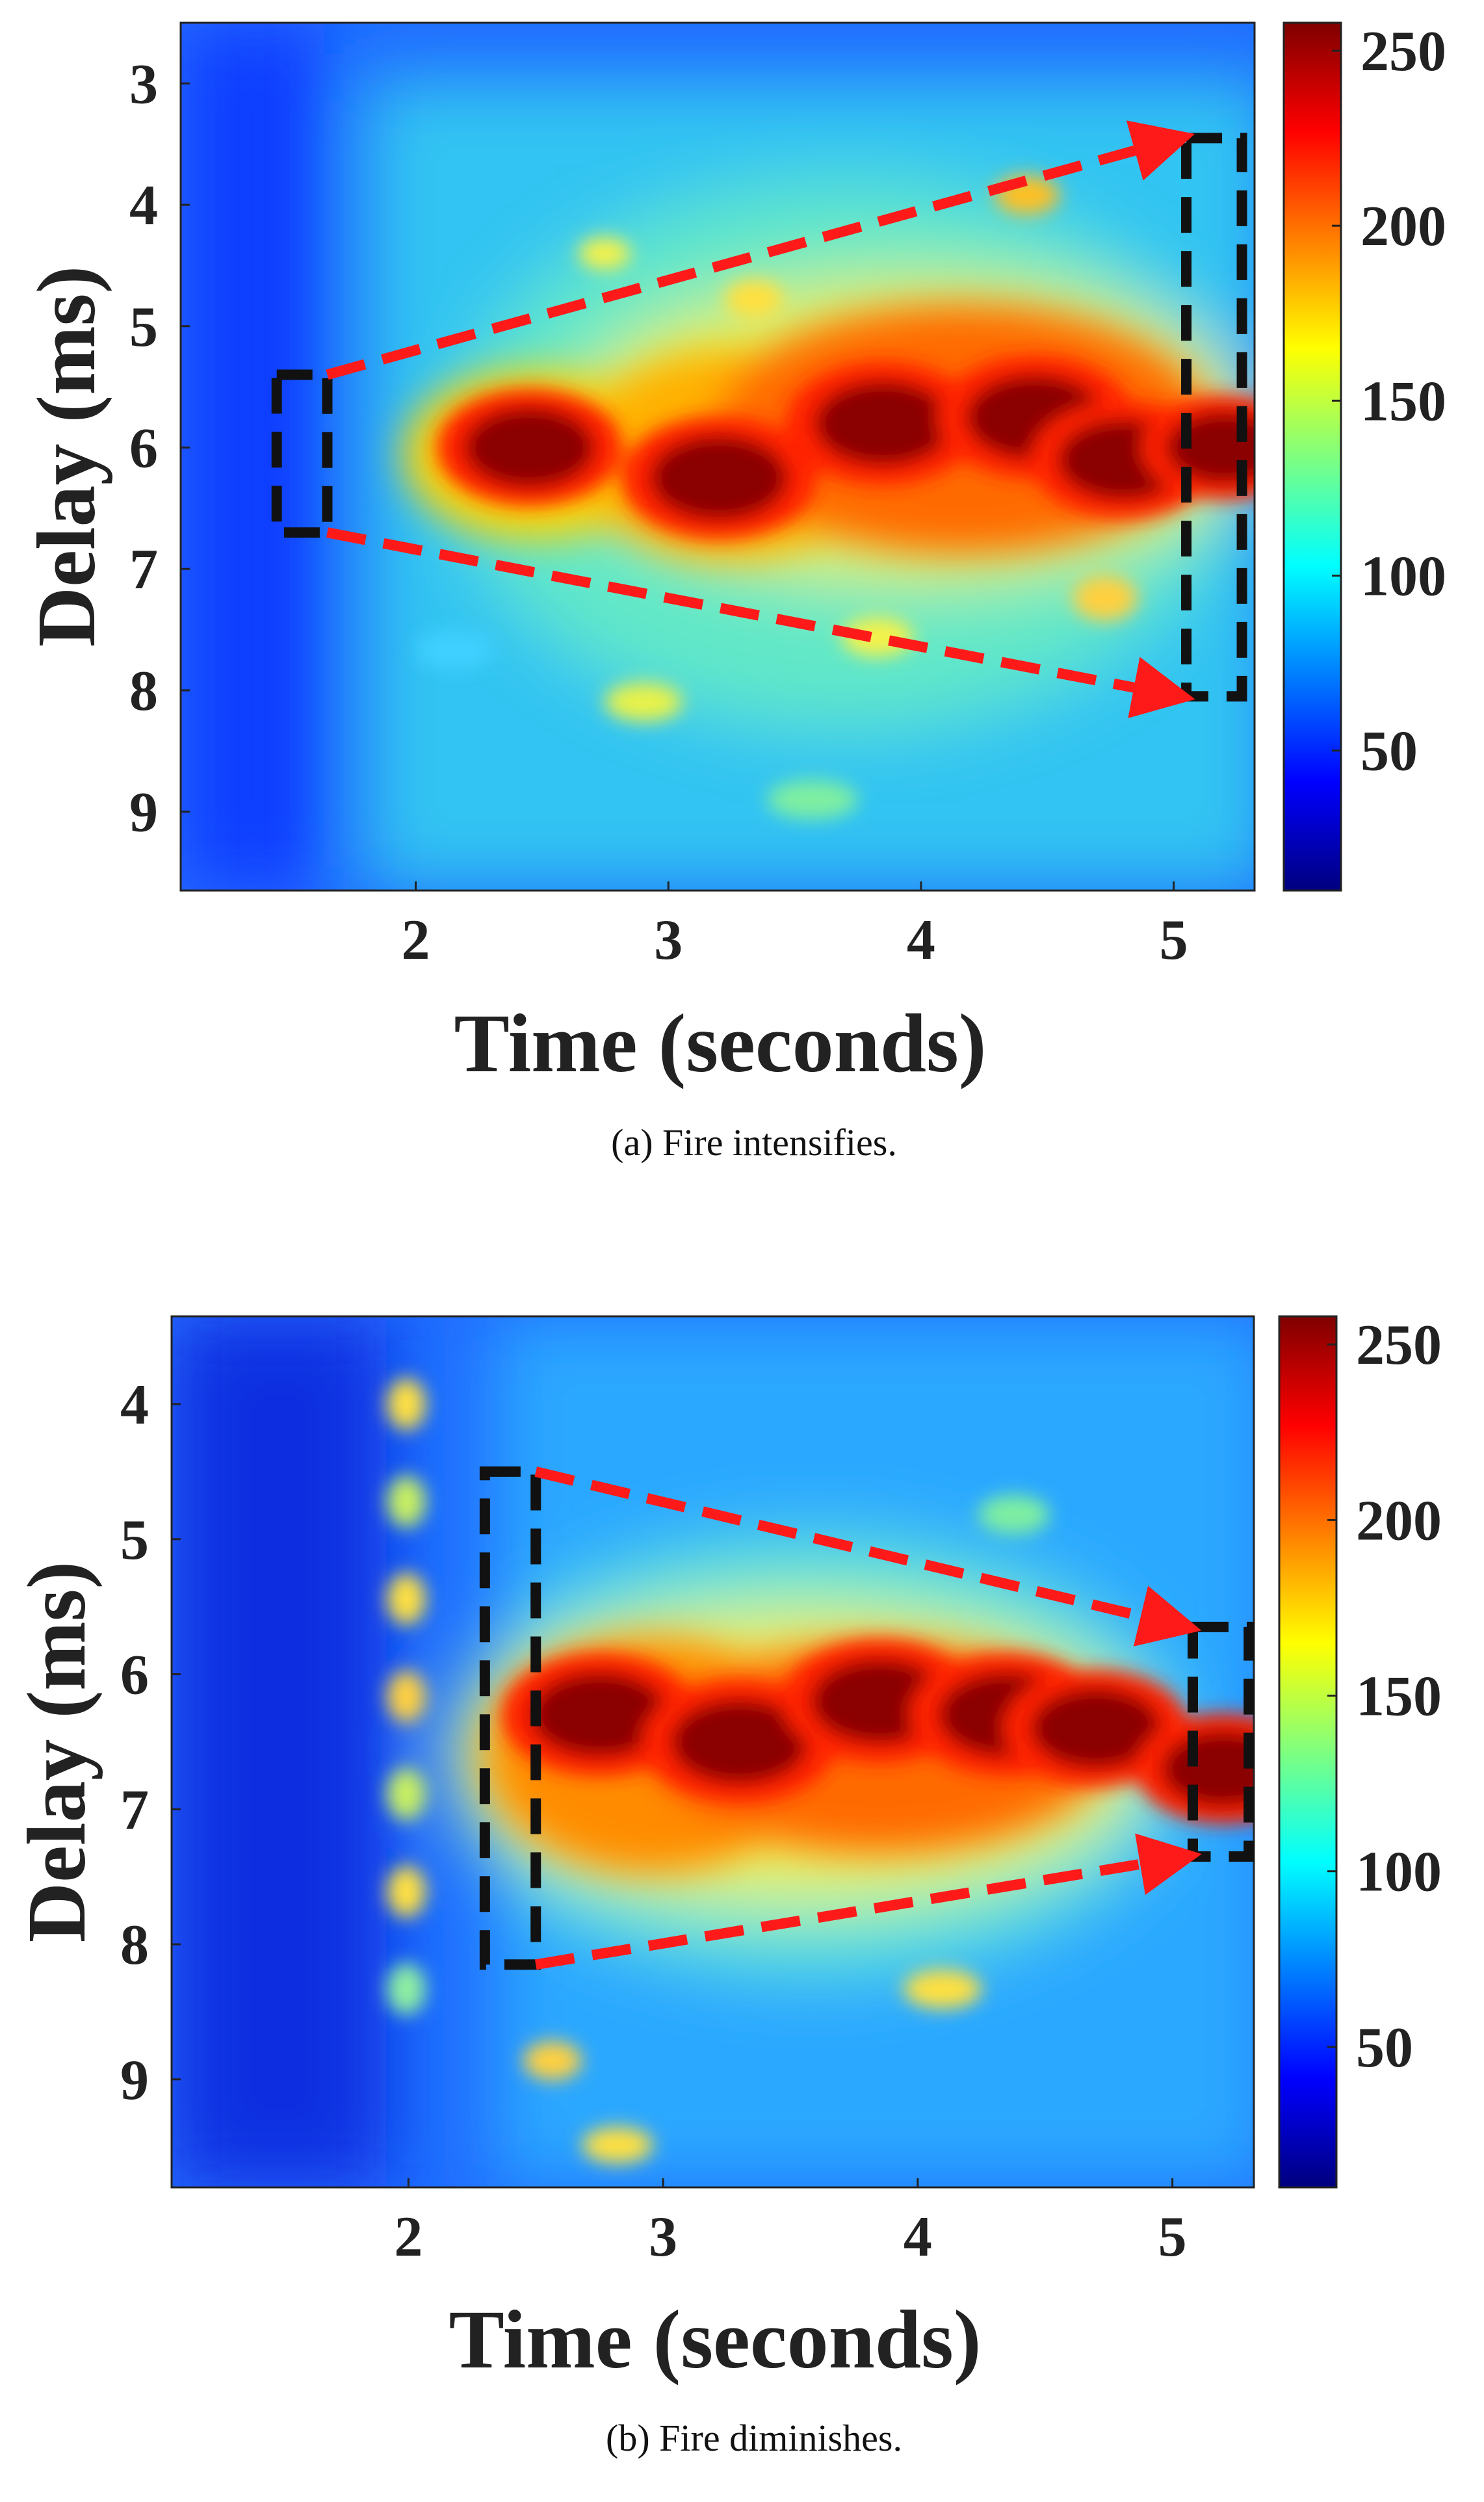 The height and width of the screenshot is (2502, 1484). Describe the element at coordinates (144, 84) in the screenshot. I see `y-tick-label-a-3: 3` at that location.